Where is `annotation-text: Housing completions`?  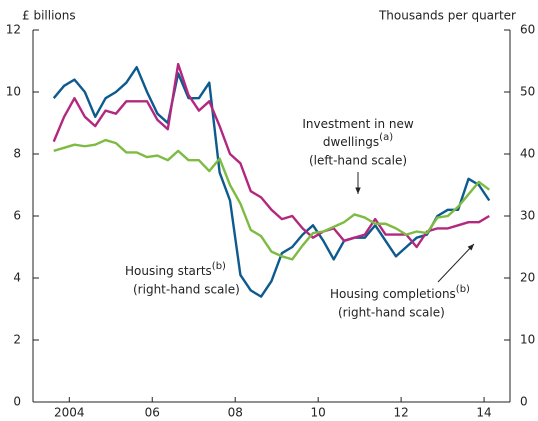 annotation-text: Housing completions is located at coordinates (393, 294).